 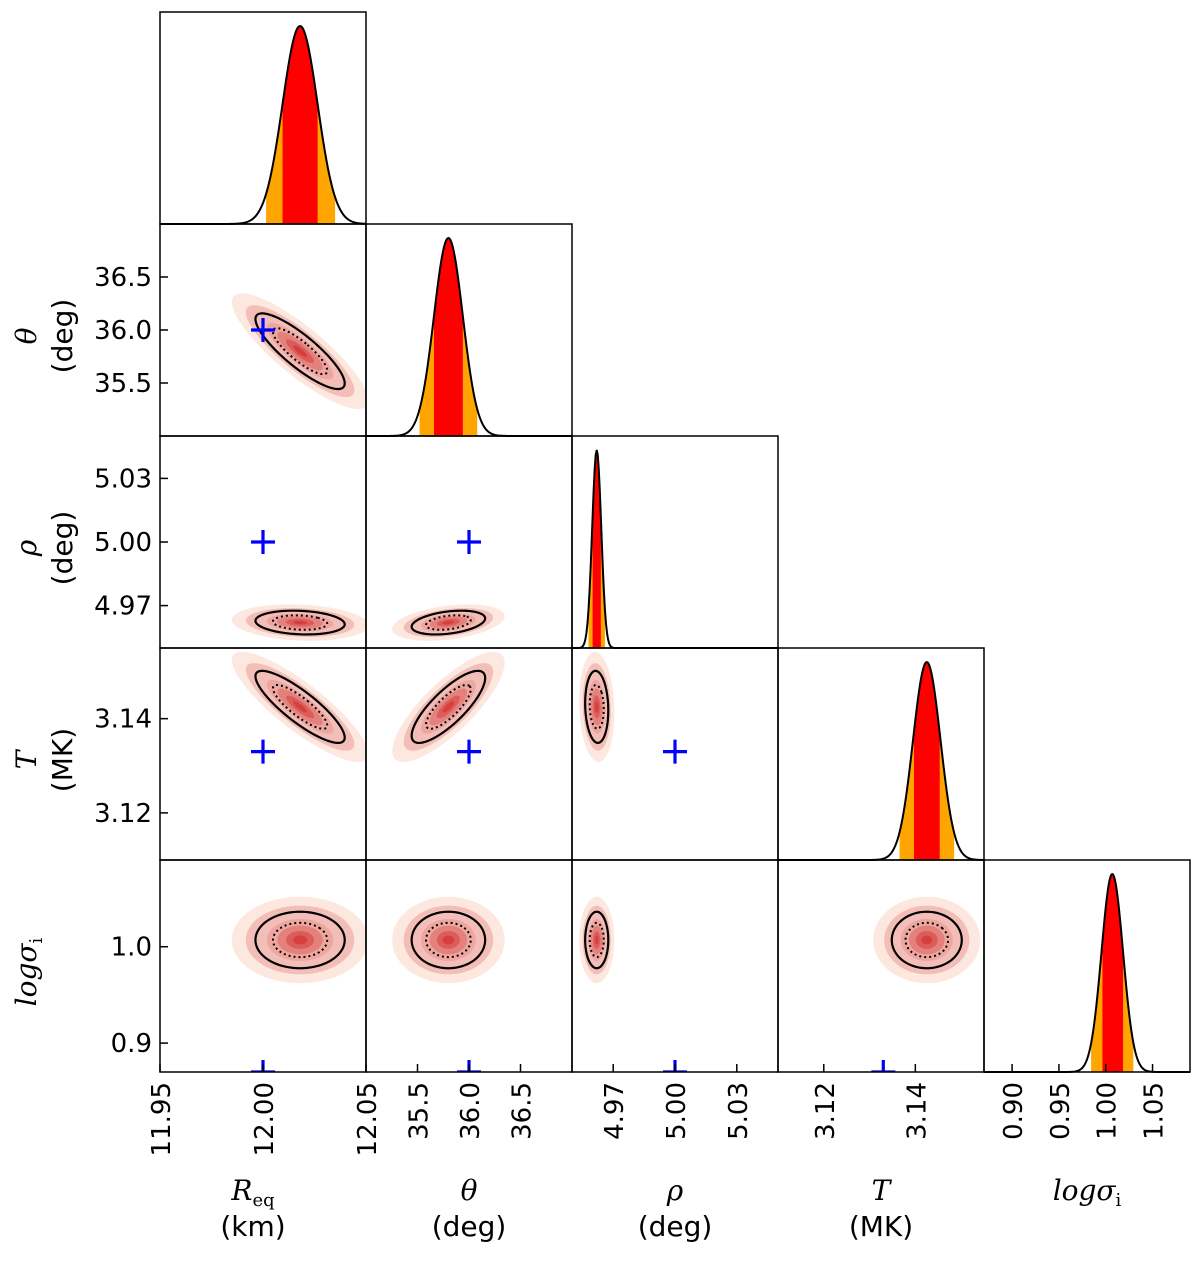 I want to click on y-tick-label: 35.5, so click(x=123, y=384).